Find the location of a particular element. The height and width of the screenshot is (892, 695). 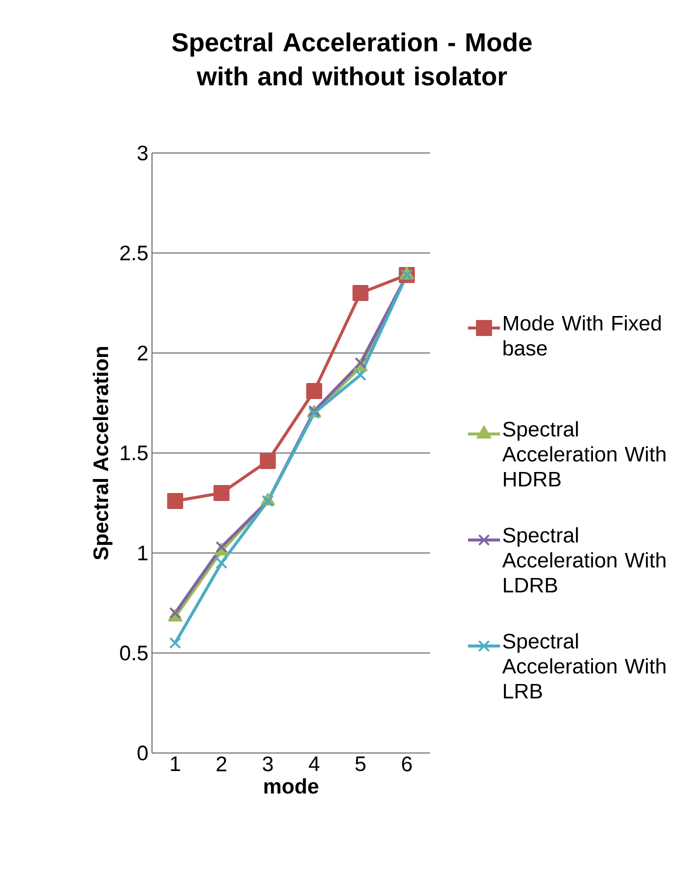

y-tick-label: 2.5 is located at coordinates (134, 253).